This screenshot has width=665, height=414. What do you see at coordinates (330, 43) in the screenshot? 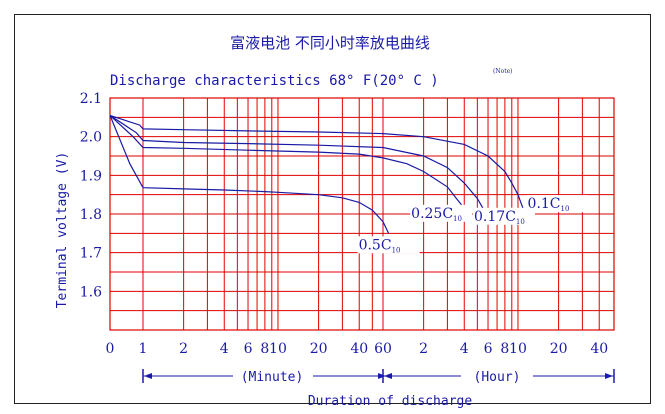
I see `chart-title: 富液电池 不同小时率放电曲线` at bounding box center [330, 43].